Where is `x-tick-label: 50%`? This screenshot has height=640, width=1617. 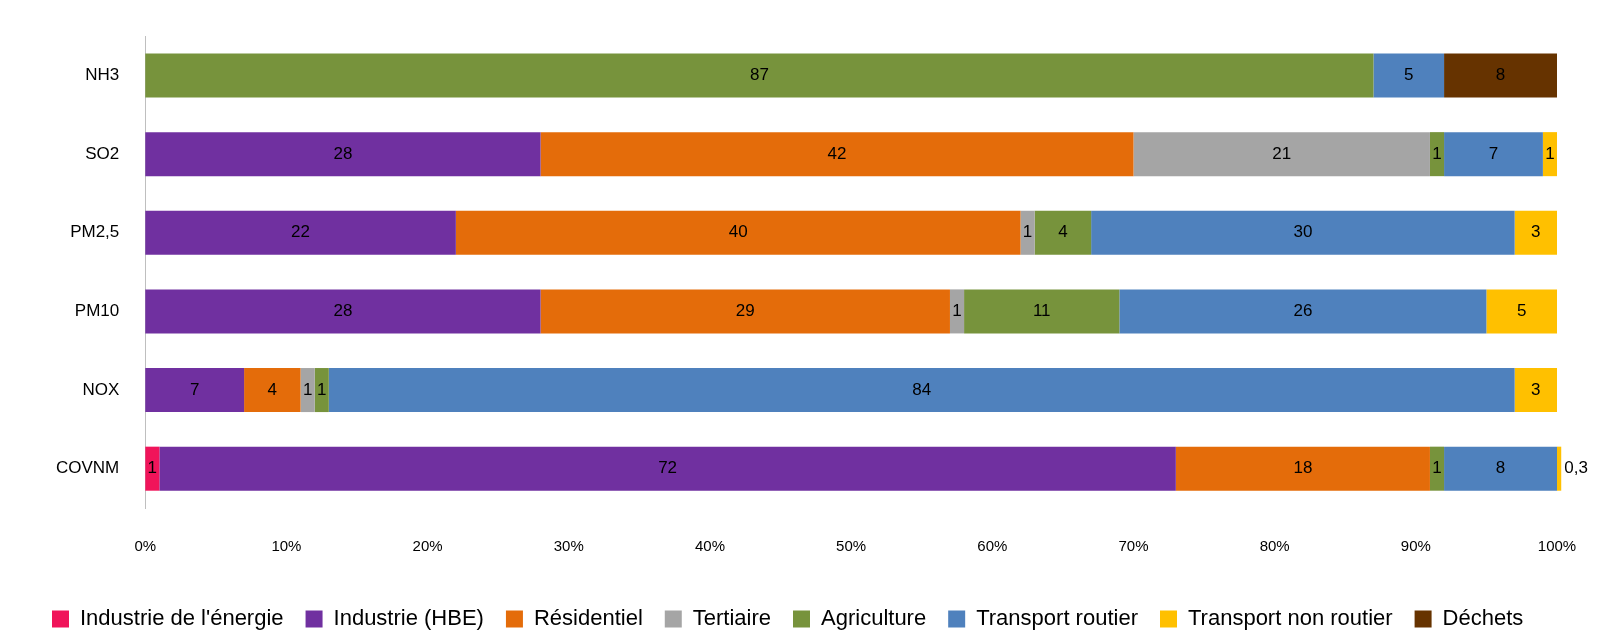 x-tick-label: 50% is located at coordinates (851, 546).